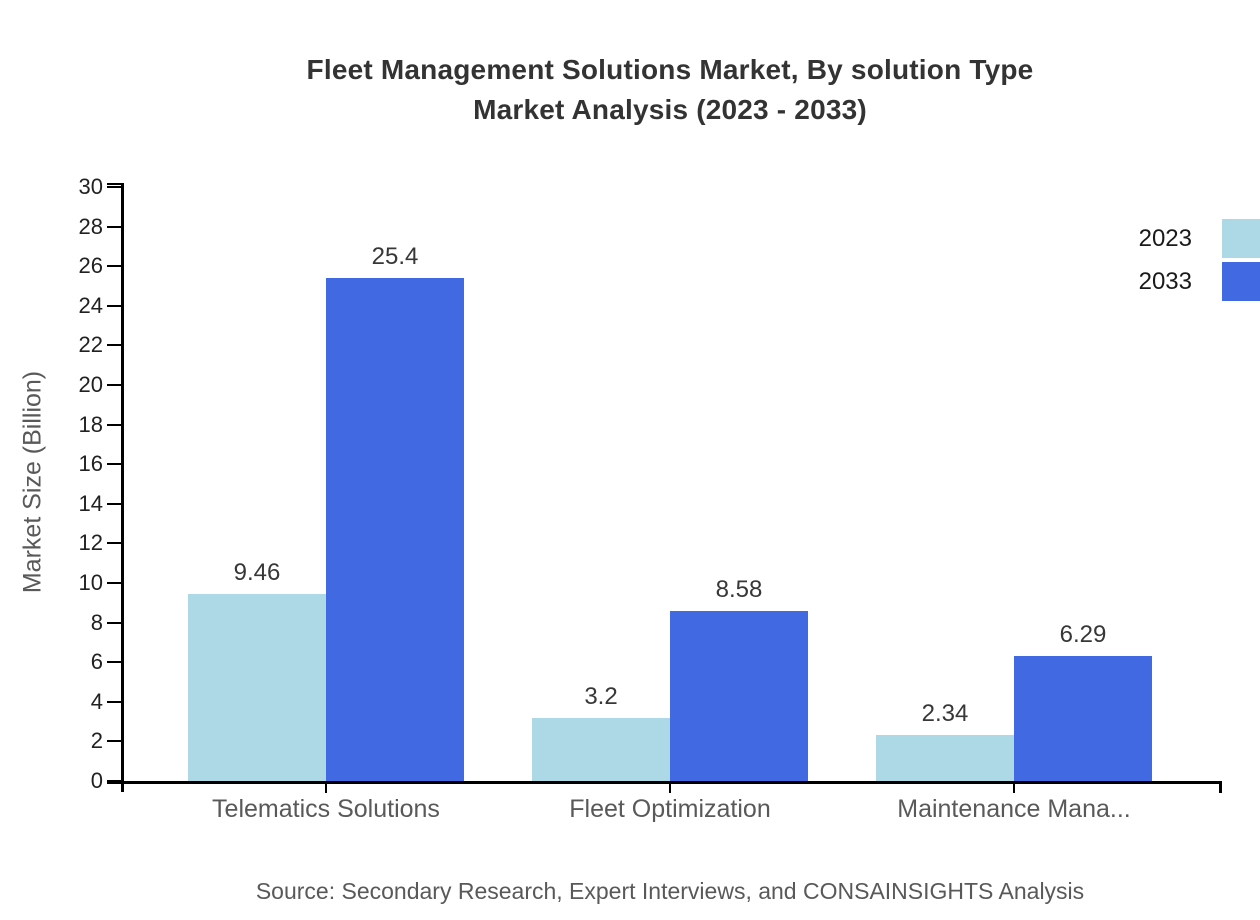 This screenshot has width=1260, height=920. Describe the element at coordinates (90, 226) in the screenshot. I see `y-tick-label-28: 28` at that location.